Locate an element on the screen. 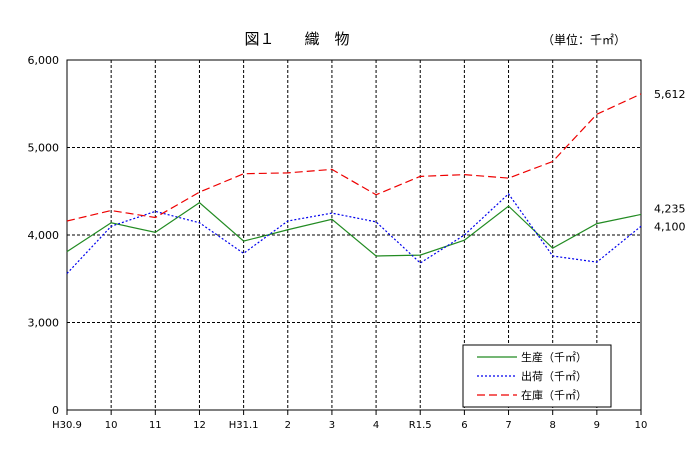 This screenshot has height=452, width=700. end-value-label: 5,612 is located at coordinates (670, 94).